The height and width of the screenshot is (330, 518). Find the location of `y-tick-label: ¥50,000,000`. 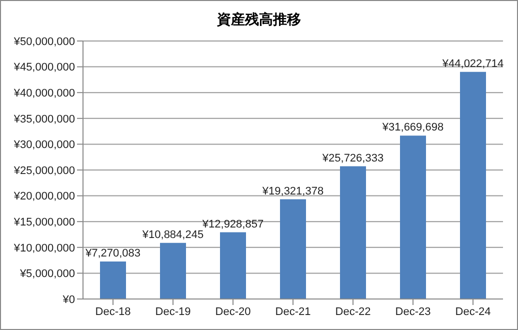

y-tick-label: ¥50,000,000 is located at coordinates (43, 42).